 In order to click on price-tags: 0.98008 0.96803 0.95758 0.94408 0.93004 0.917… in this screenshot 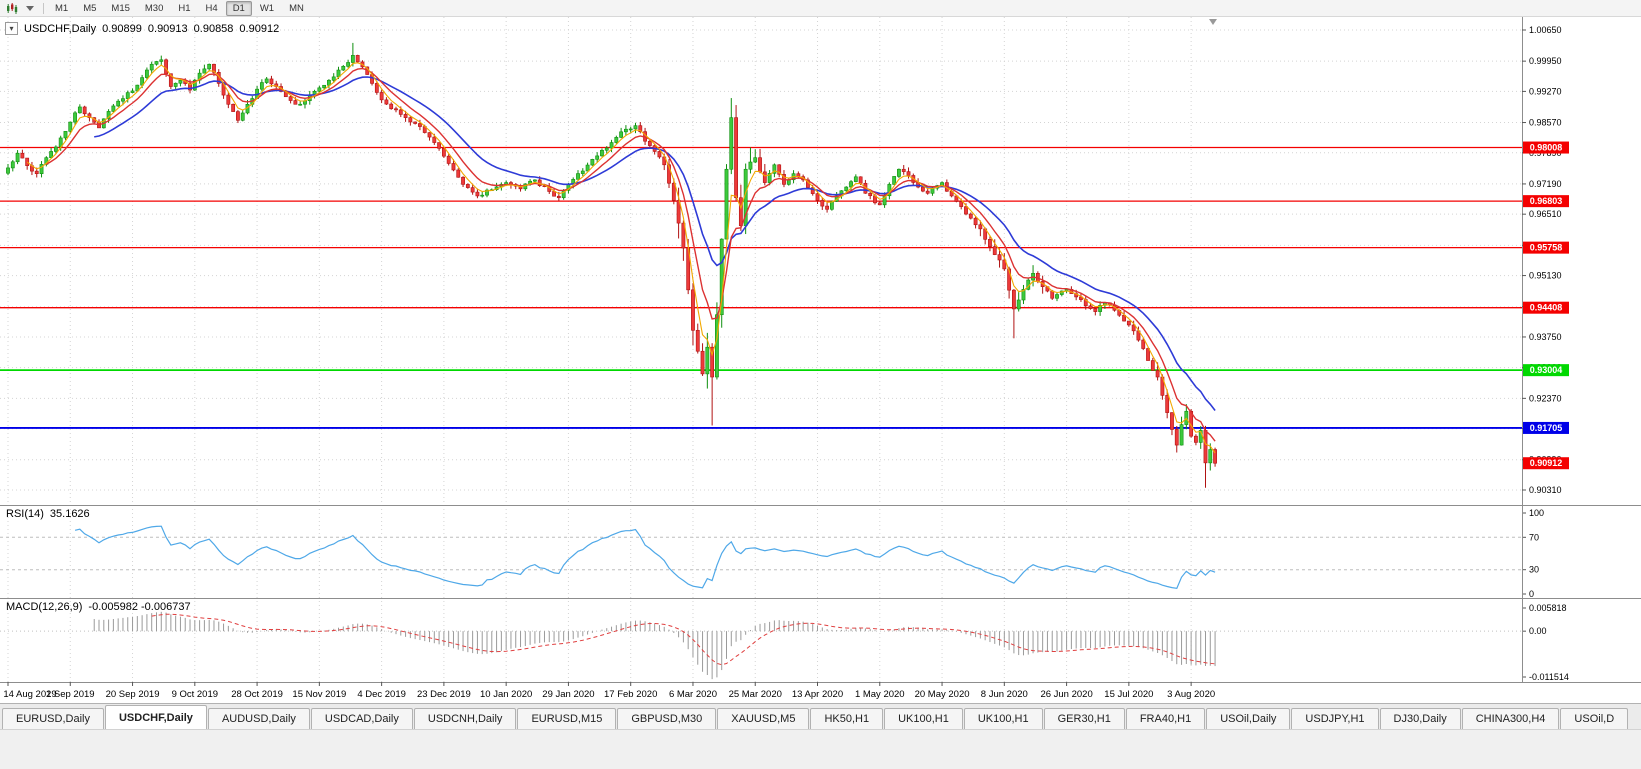, I will do `click(1546, 305)`.